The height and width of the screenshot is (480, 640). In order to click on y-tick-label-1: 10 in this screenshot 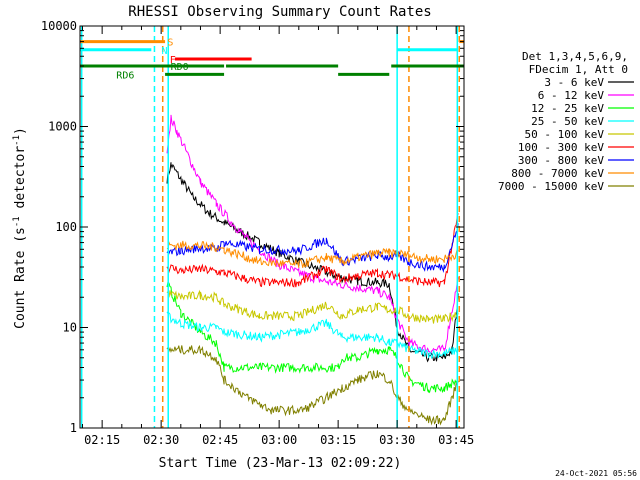, I will do `click(70, 328)`.